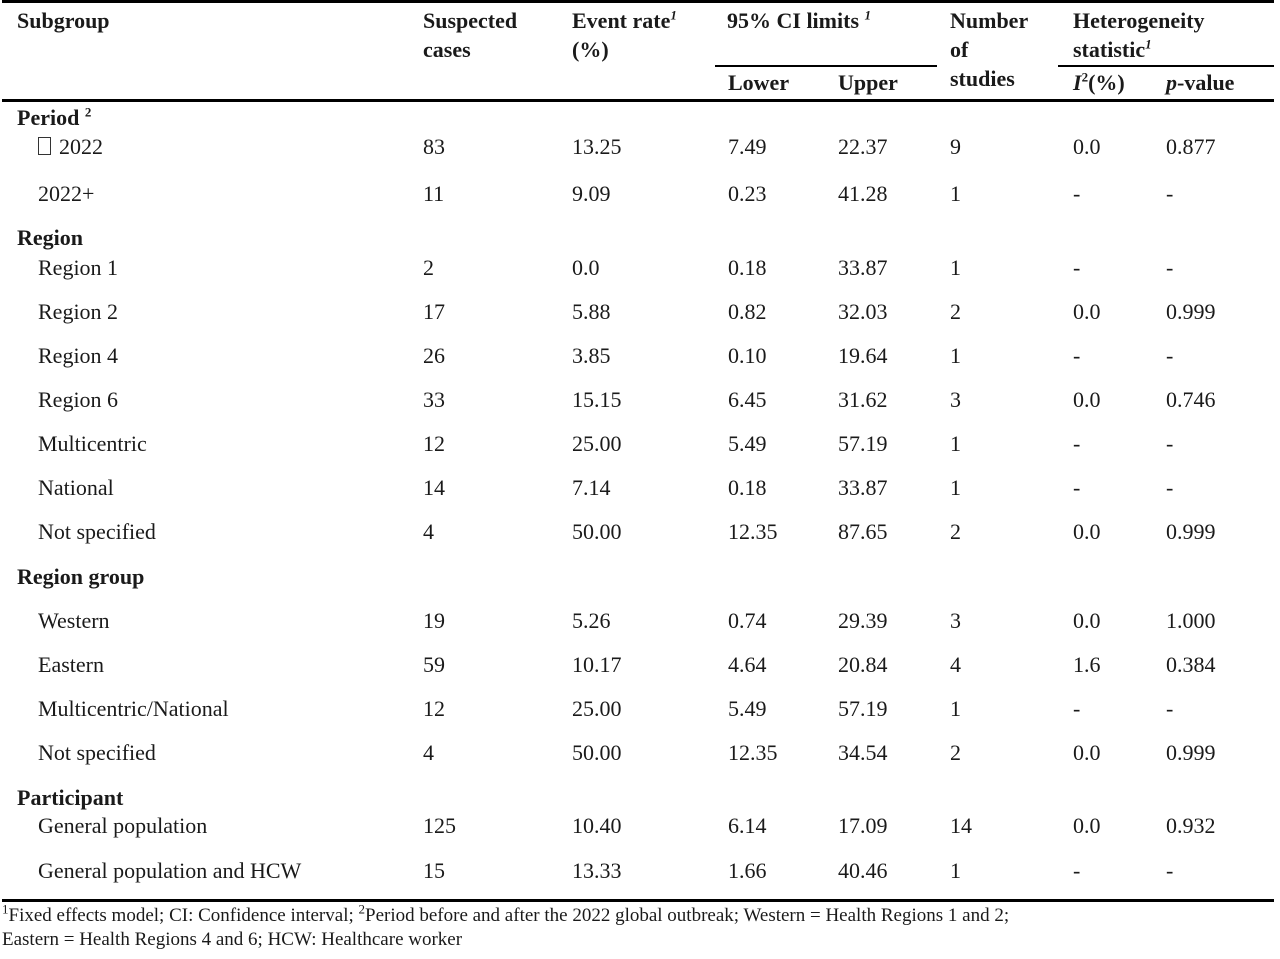  Describe the element at coordinates (868, 82) in the screenshot. I see `header-upper: Upper` at that location.